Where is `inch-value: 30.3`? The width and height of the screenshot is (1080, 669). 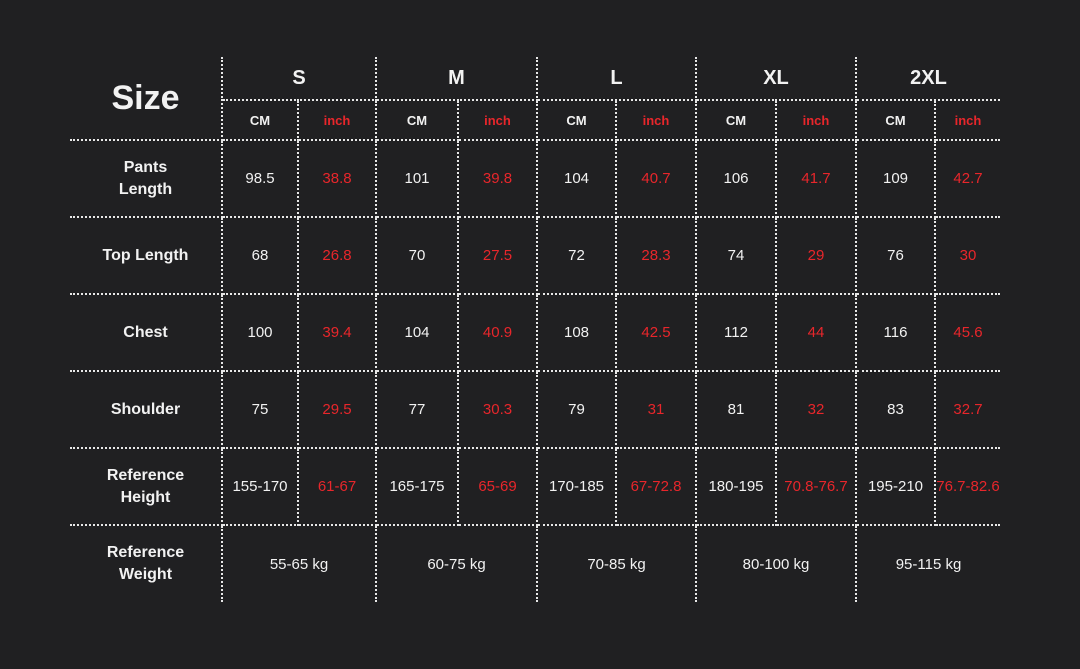 inch-value: 30.3 is located at coordinates (498, 410).